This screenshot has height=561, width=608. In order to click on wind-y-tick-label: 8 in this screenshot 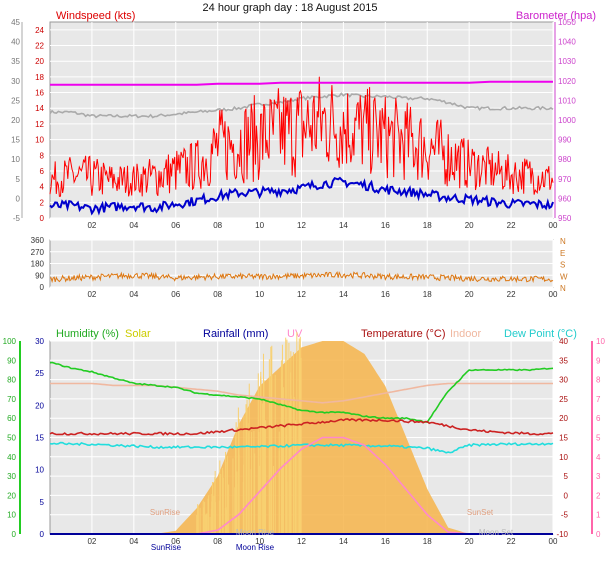, I will do `click(42, 155)`.